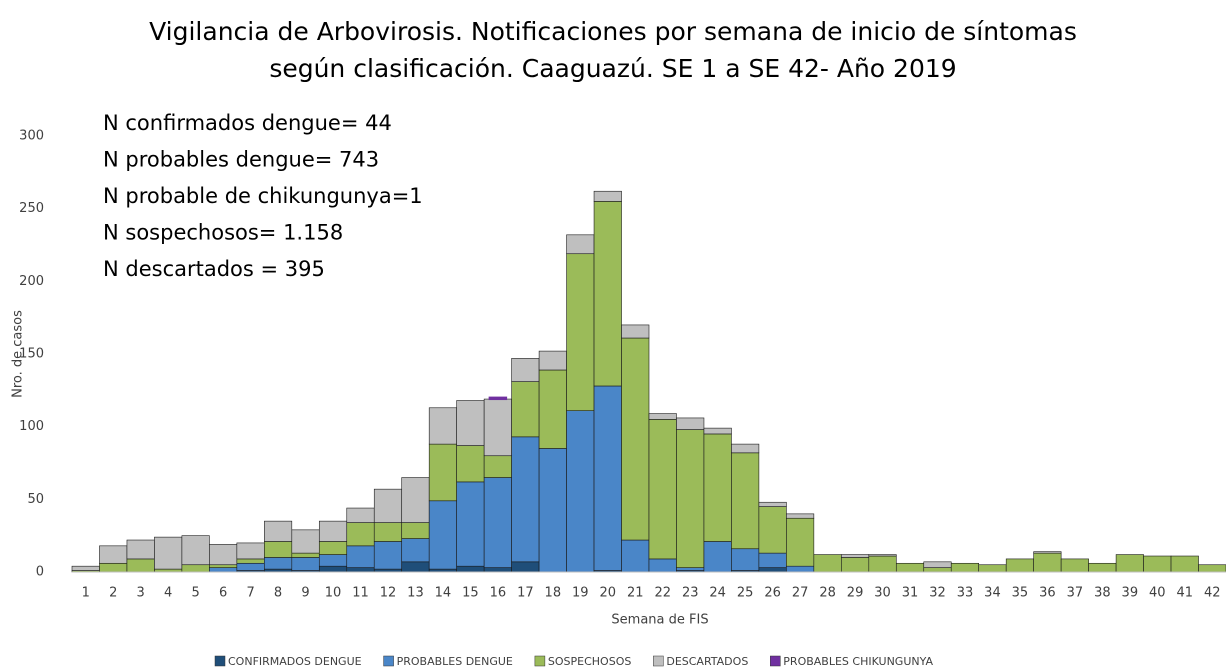  I want to click on x-tick-label: 6, so click(223, 593).